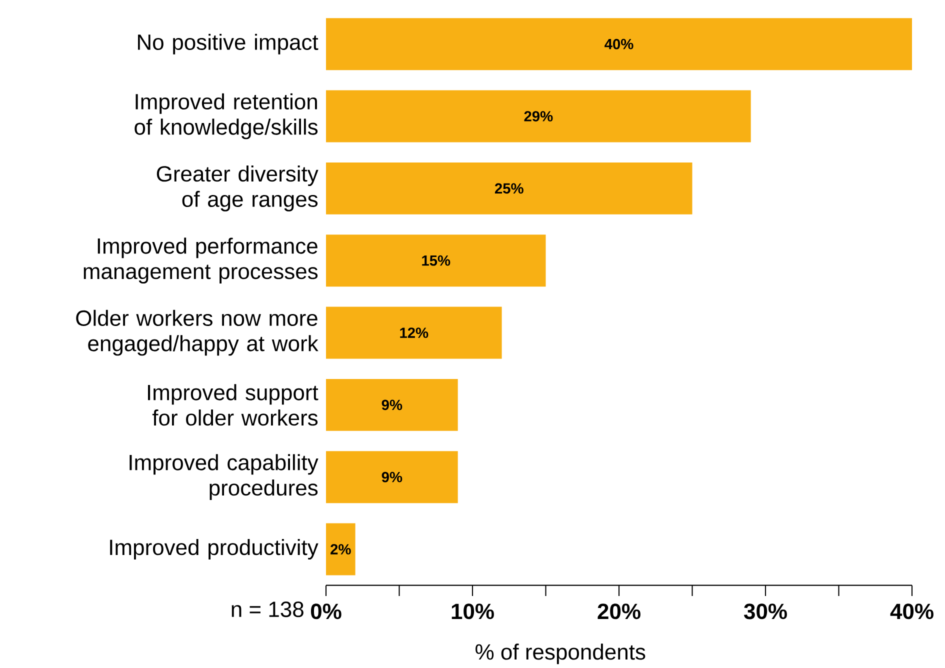 The height and width of the screenshot is (668, 945). Describe the element at coordinates (473, 612) in the screenshot. I see `x-tick-label: 10%` at that location.